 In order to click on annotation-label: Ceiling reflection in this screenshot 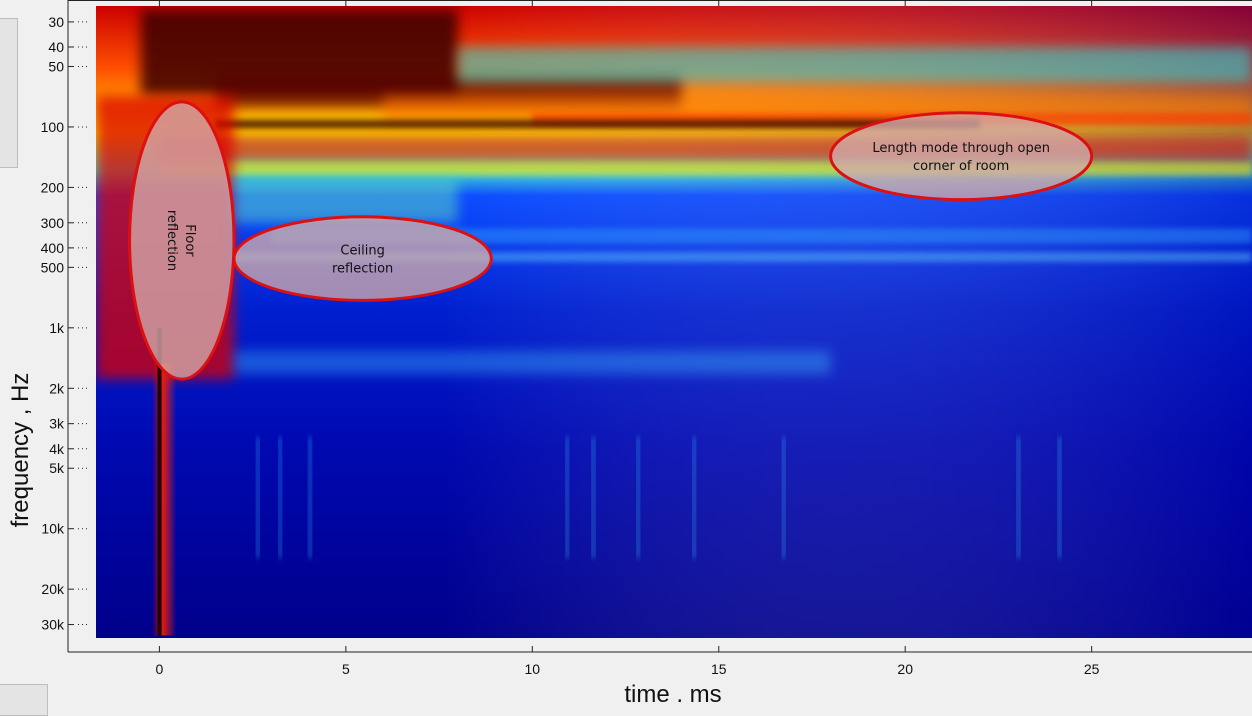, I will do `click(362, 260)`.